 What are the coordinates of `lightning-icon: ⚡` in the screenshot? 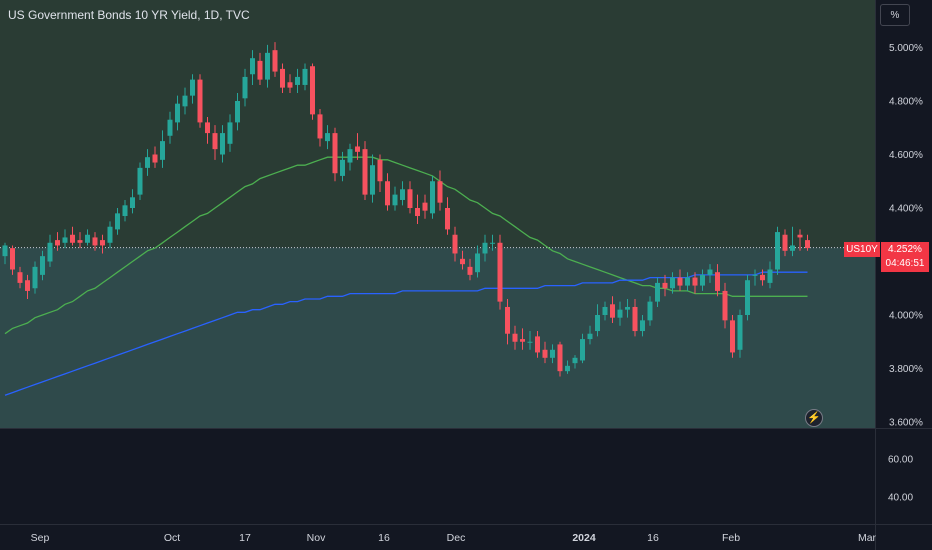 It's located at (814, 418).